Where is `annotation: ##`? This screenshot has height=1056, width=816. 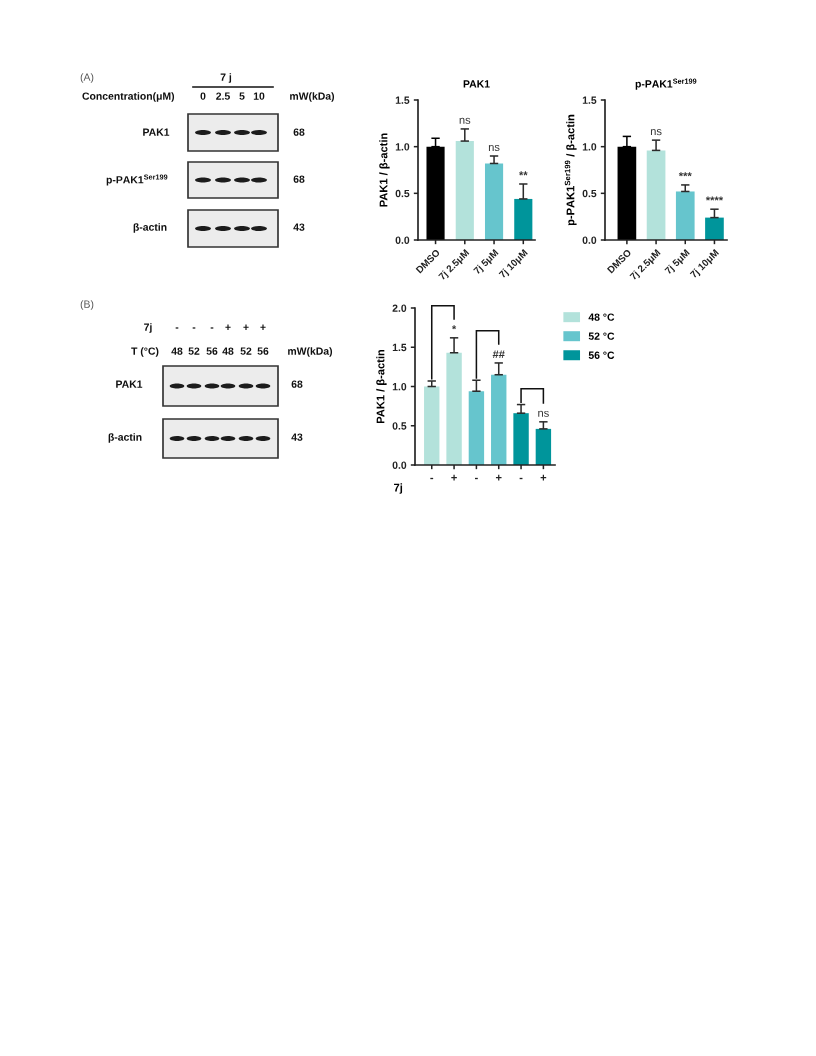
annotation: ## is located at coordinates (498, 354).